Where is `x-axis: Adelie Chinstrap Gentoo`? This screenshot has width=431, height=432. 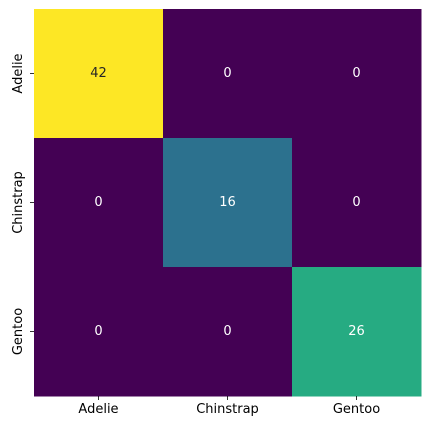
x-axis: Adelie Chinstrap Gentoo is located at coordinates (229, 406).